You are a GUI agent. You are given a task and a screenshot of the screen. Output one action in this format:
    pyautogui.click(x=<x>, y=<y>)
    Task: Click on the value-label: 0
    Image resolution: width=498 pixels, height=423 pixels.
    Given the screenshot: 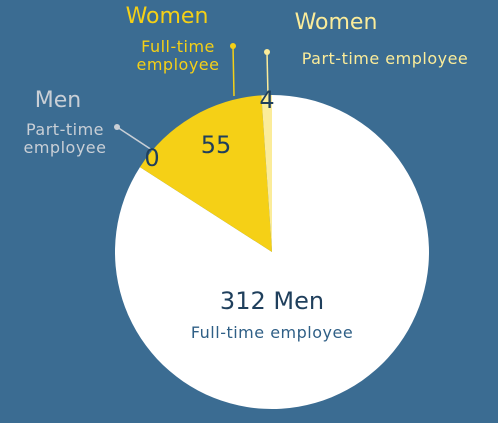 What is the action you would take?
    pyautogui.click(x=152, y=158)
    